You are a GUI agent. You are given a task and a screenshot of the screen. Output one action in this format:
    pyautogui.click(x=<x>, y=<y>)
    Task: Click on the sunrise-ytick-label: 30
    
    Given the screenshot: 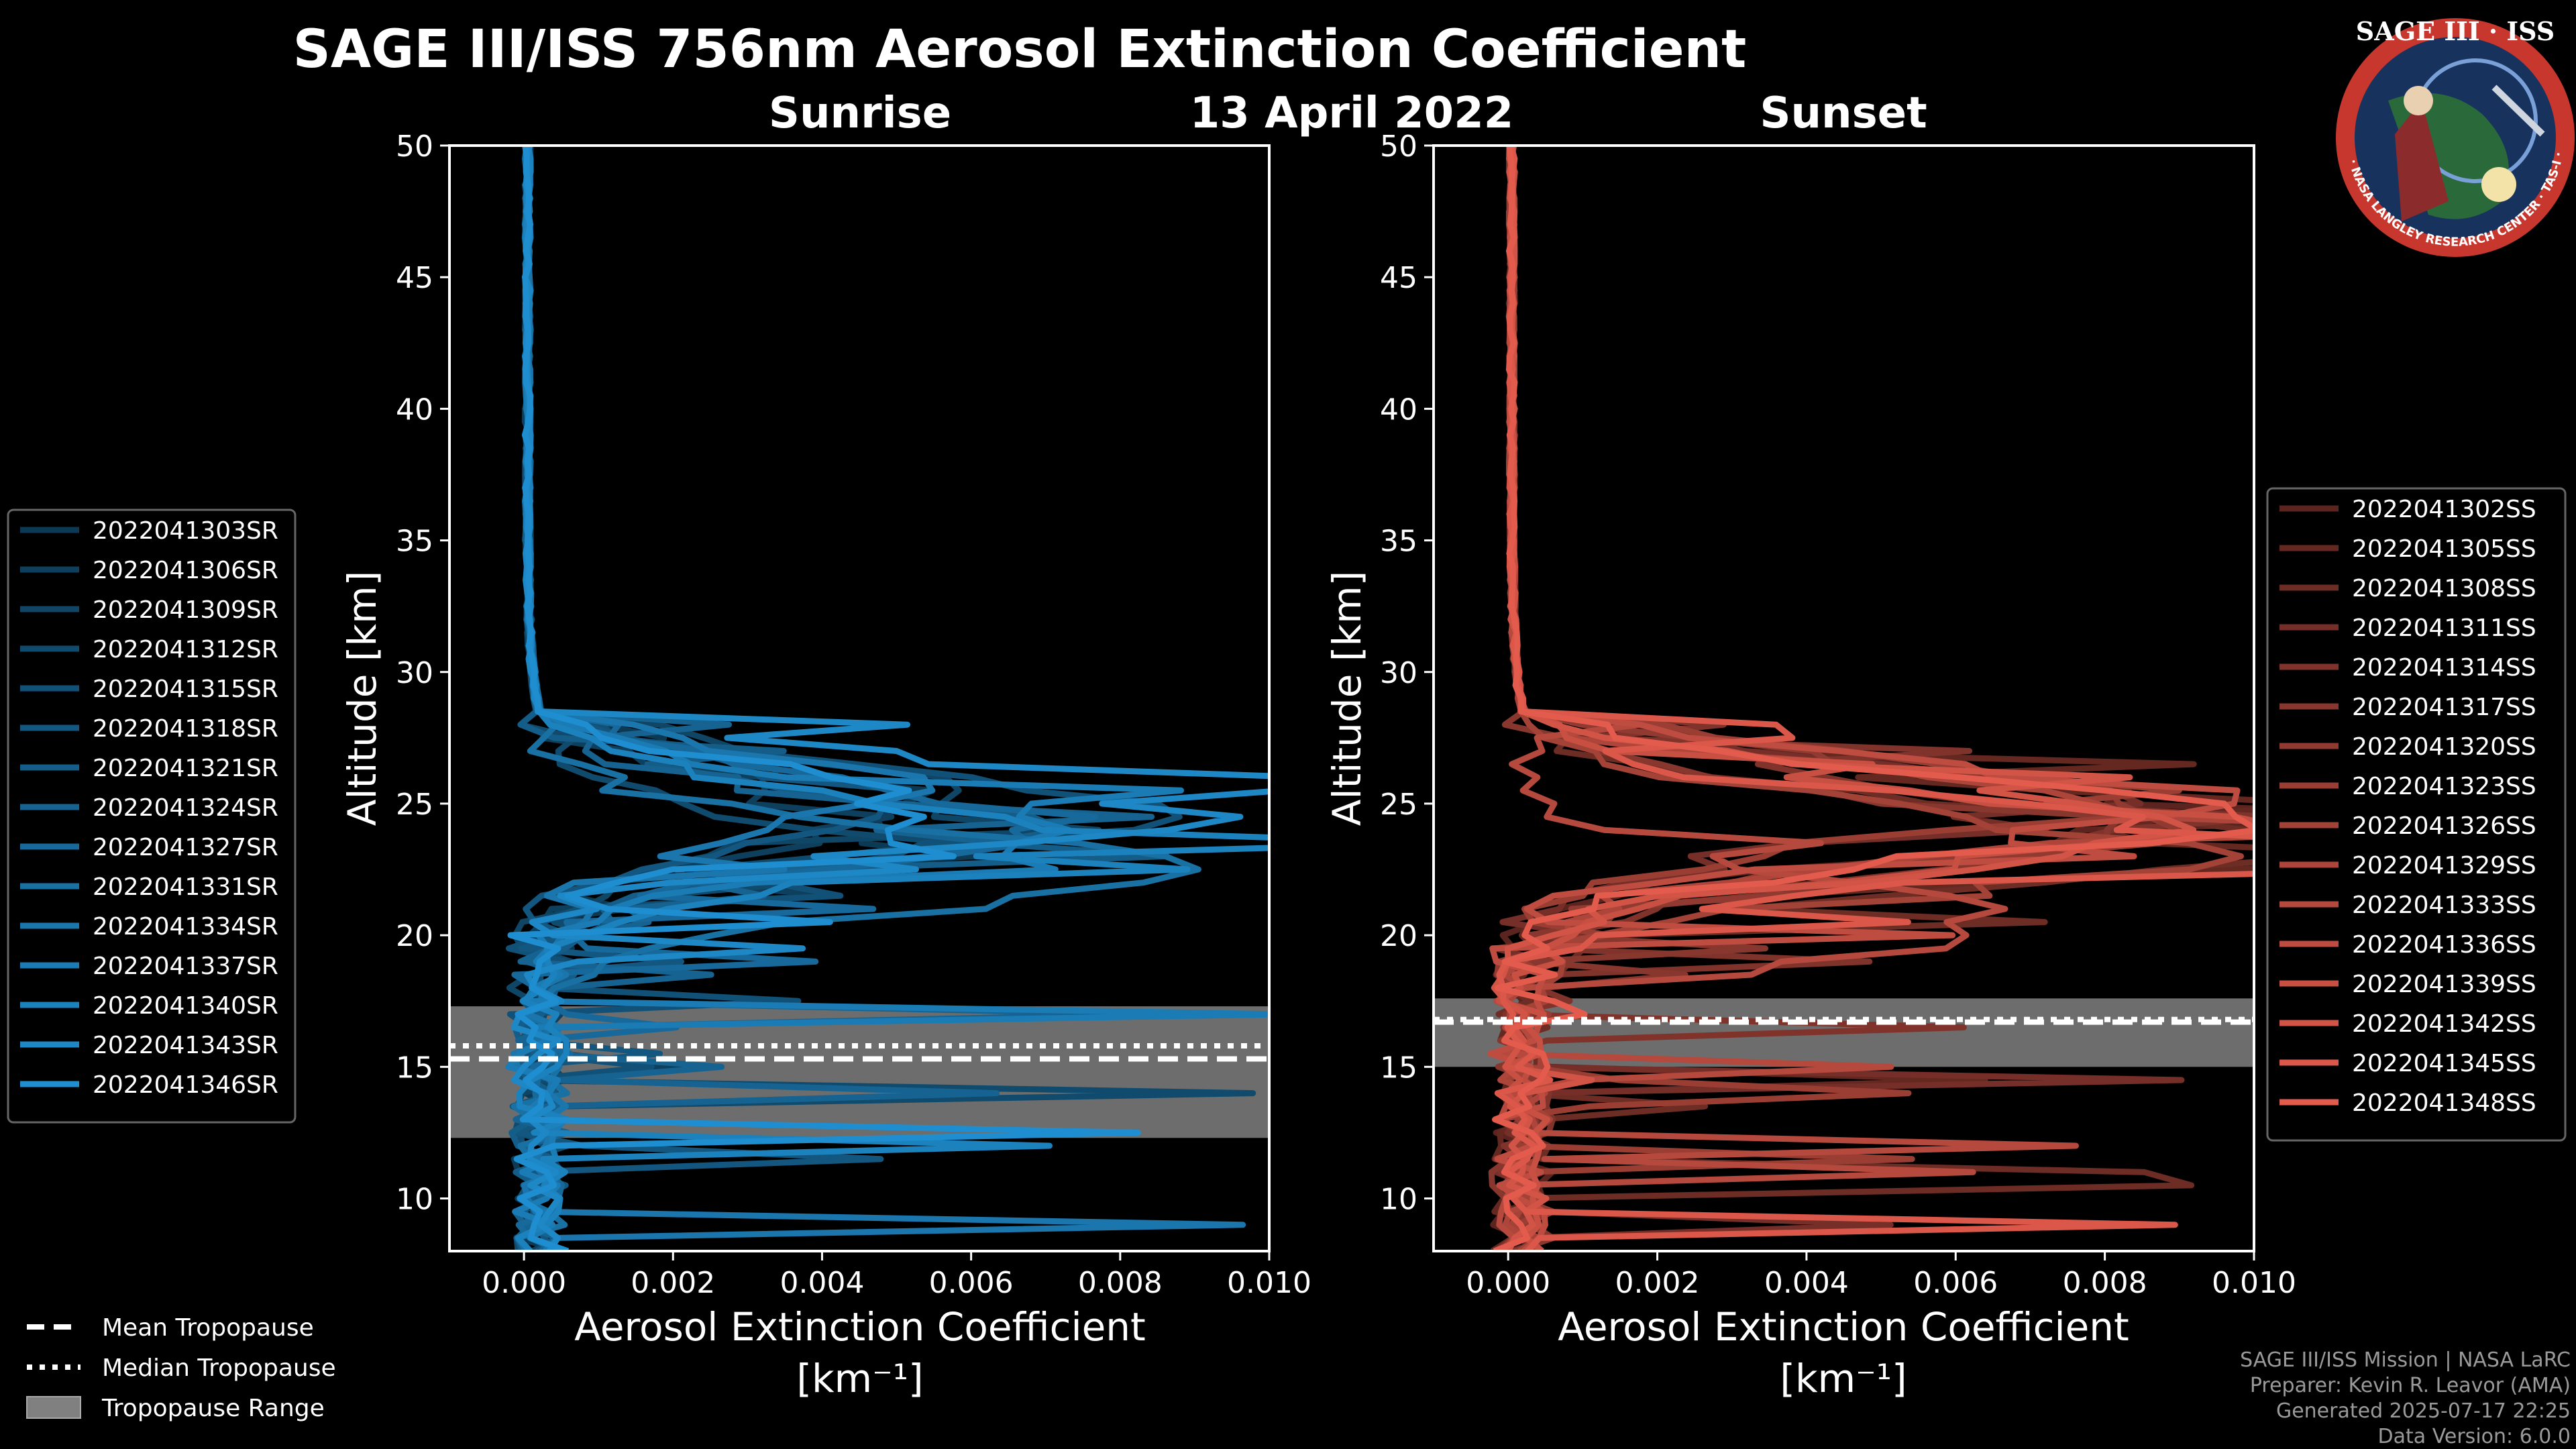 What is the action you would take?
    pyautogui.click(x=414, y=673)
    